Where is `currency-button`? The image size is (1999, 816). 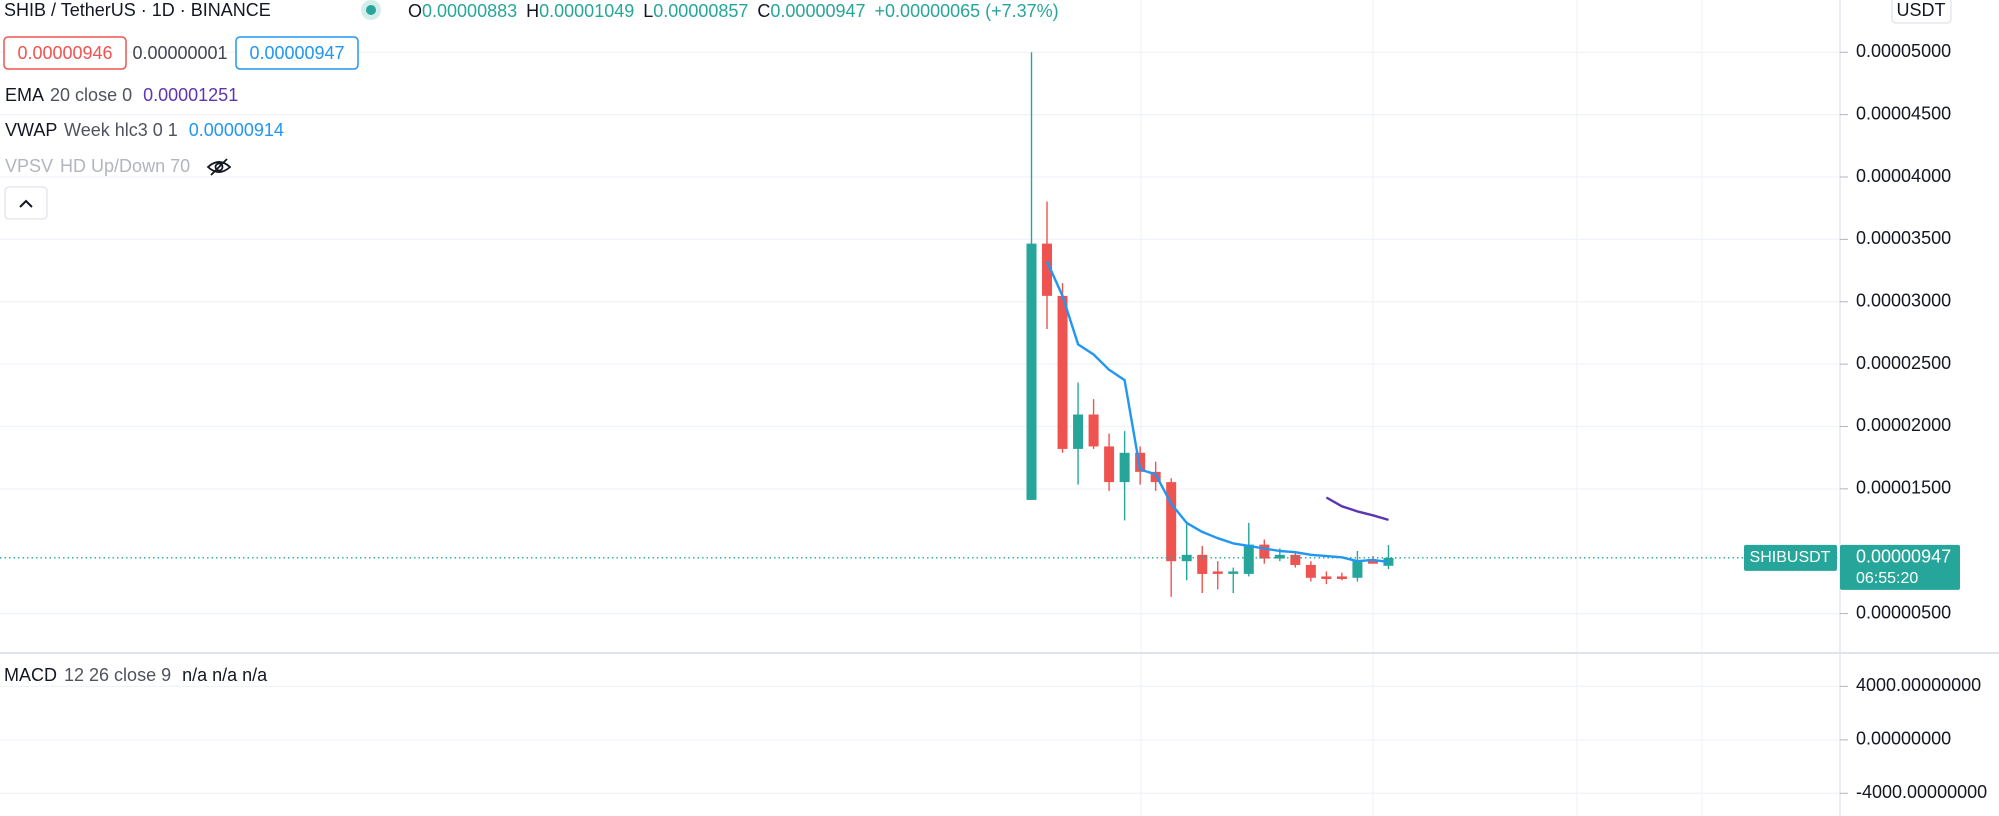
currency-button is located at coordinates (1921, 12).